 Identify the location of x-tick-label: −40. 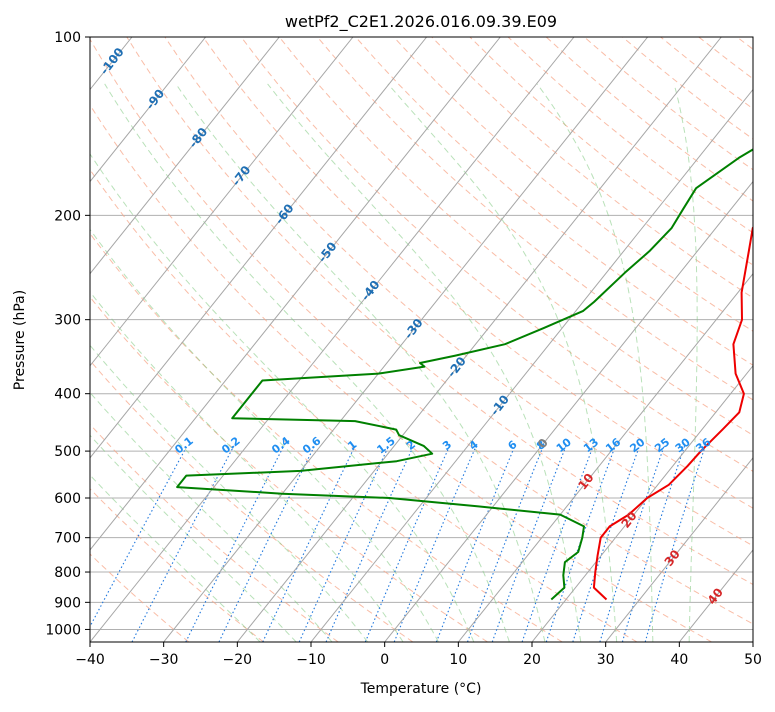
(90, 660).